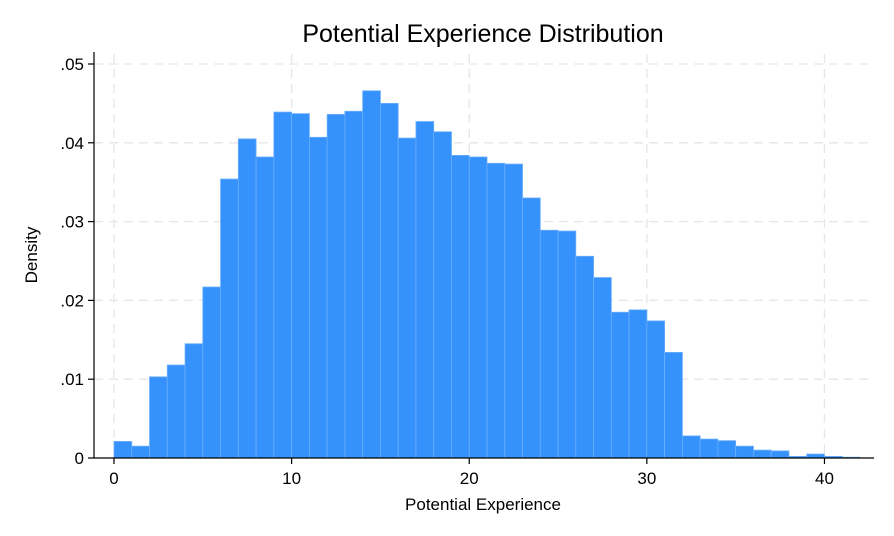 The height and width of the screenshot is (536, 894). Describe the element at coordinates (113, 478) in the screenshot. I see `x-tick-label-0: 0` at that location.